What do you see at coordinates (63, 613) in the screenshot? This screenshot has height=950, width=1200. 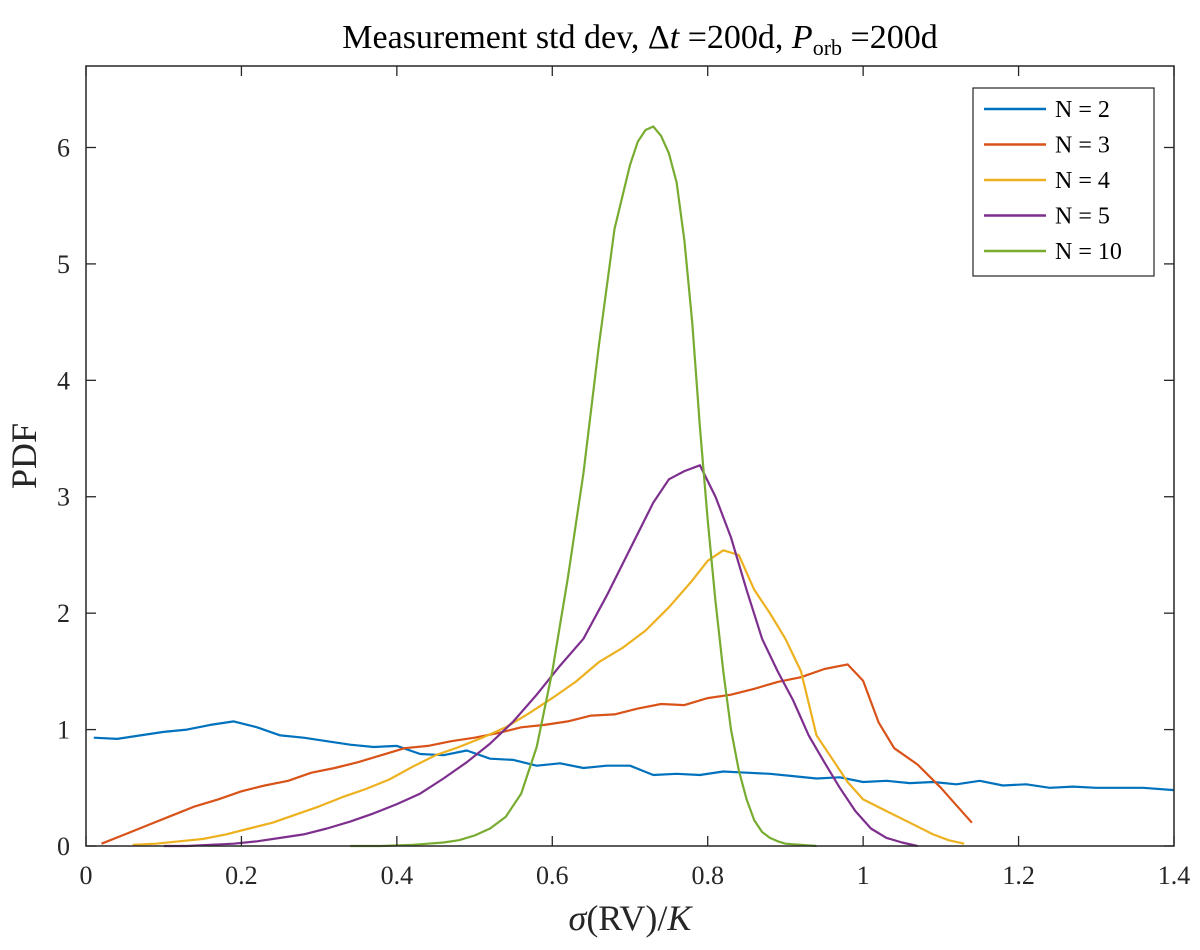 I see `y-tick-label: 2` at bounding box center [63, 613].